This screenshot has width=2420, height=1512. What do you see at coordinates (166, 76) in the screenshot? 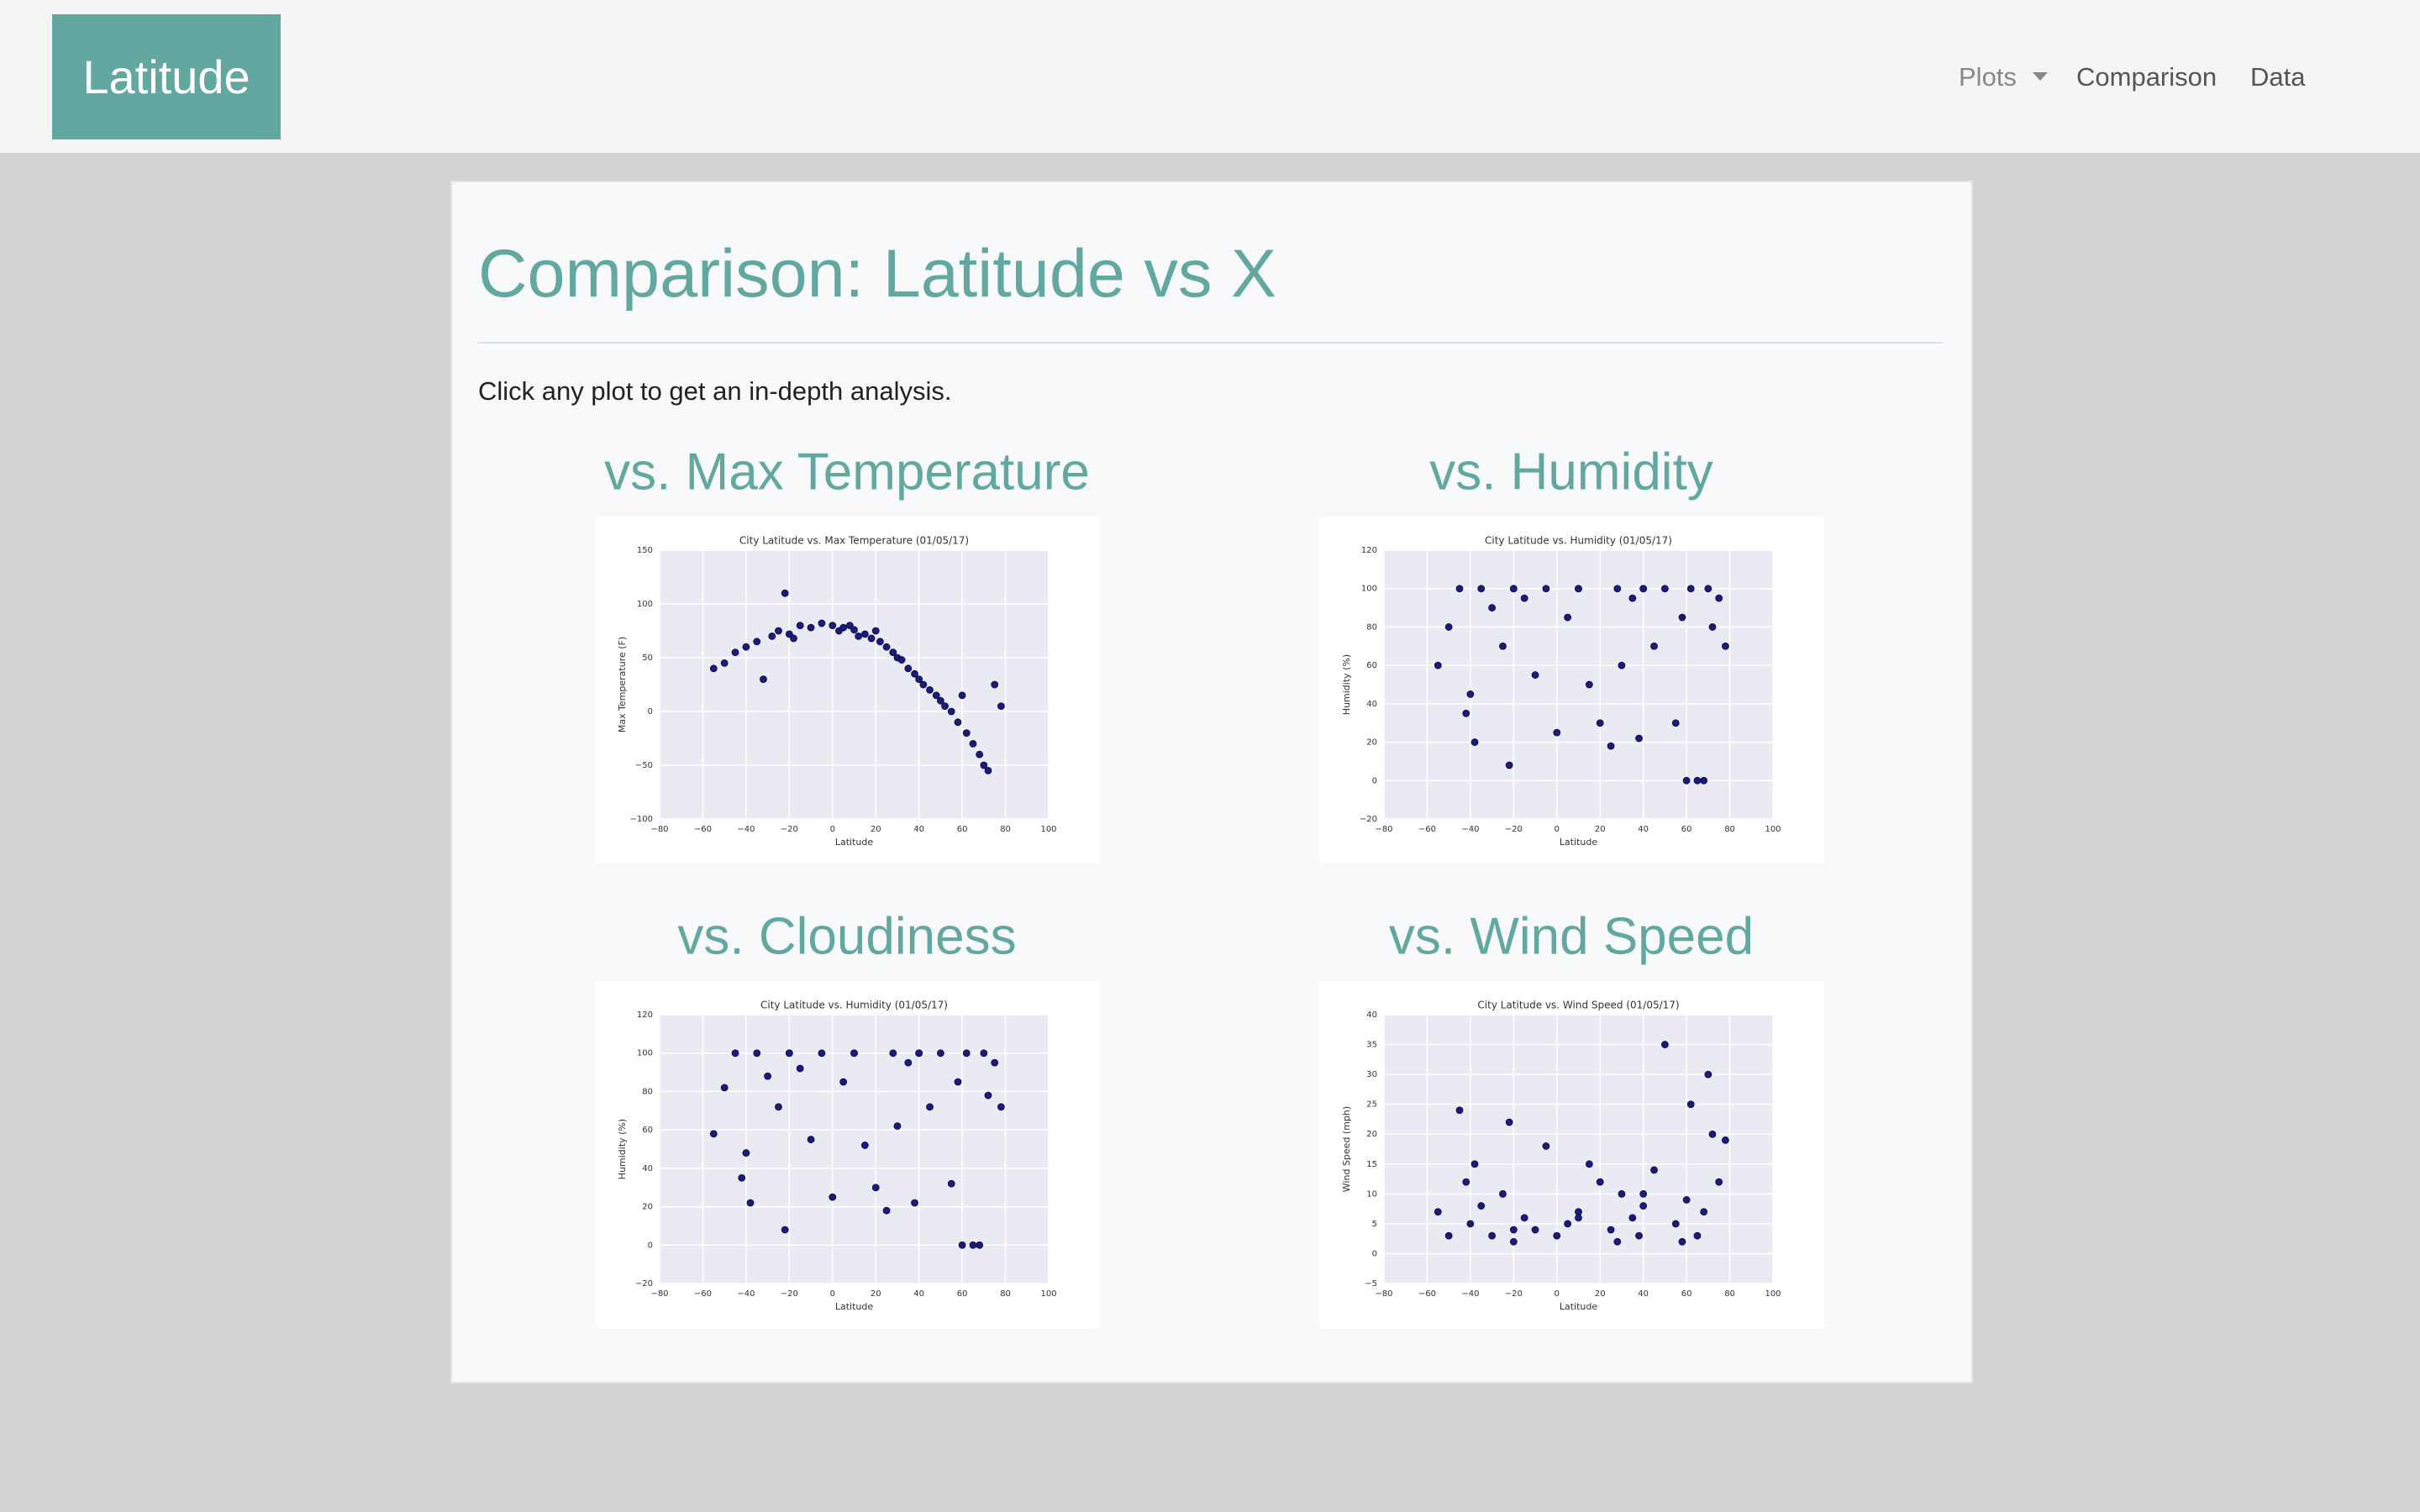
I see `brand: Latitude` at bounding box center [166, 76].